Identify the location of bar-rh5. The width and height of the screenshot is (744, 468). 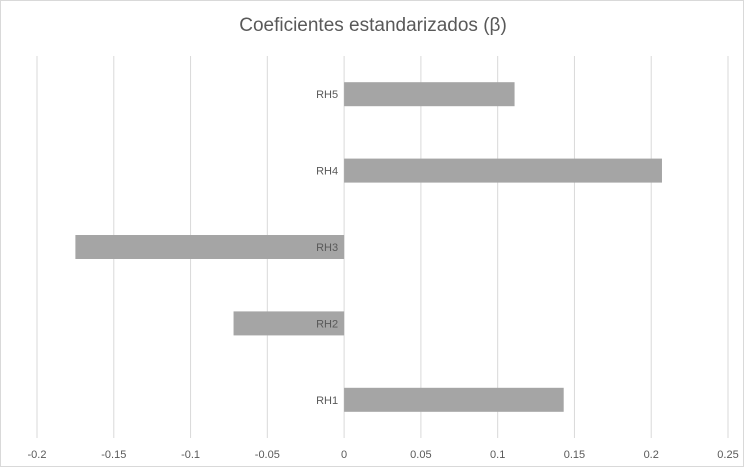
(429, 94).